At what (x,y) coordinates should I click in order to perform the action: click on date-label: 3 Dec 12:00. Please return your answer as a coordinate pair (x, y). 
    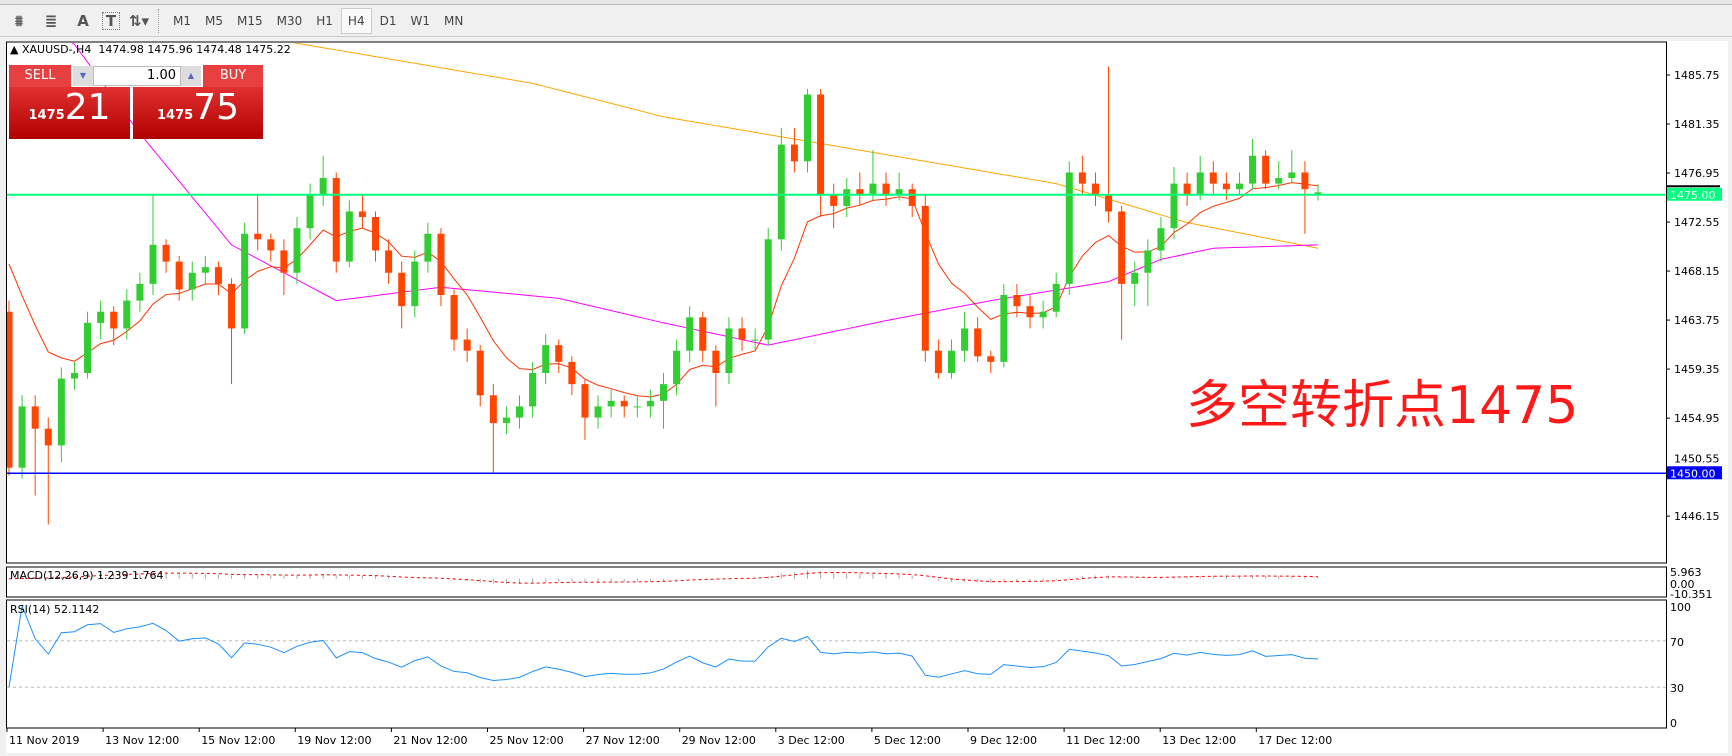
    Looking at the image, I should click on (811, 740).